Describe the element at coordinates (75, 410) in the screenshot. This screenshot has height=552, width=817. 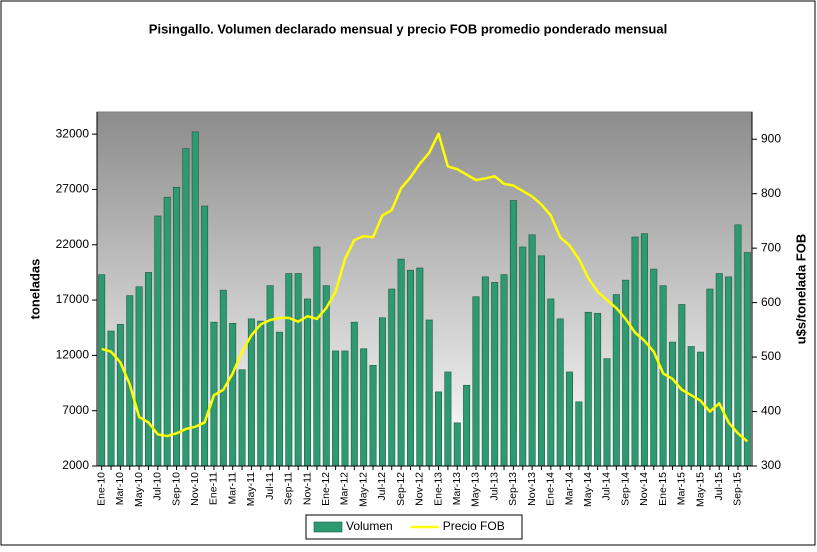
I see `y-tick-label: 7000` at that location.